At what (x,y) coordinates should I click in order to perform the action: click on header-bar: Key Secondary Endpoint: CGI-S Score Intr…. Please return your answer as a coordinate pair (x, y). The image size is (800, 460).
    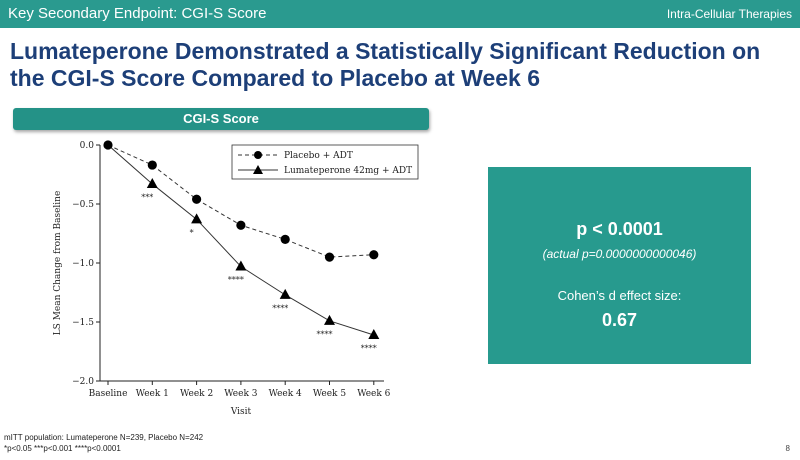
    Looking at the image, I should click on (400, 14).